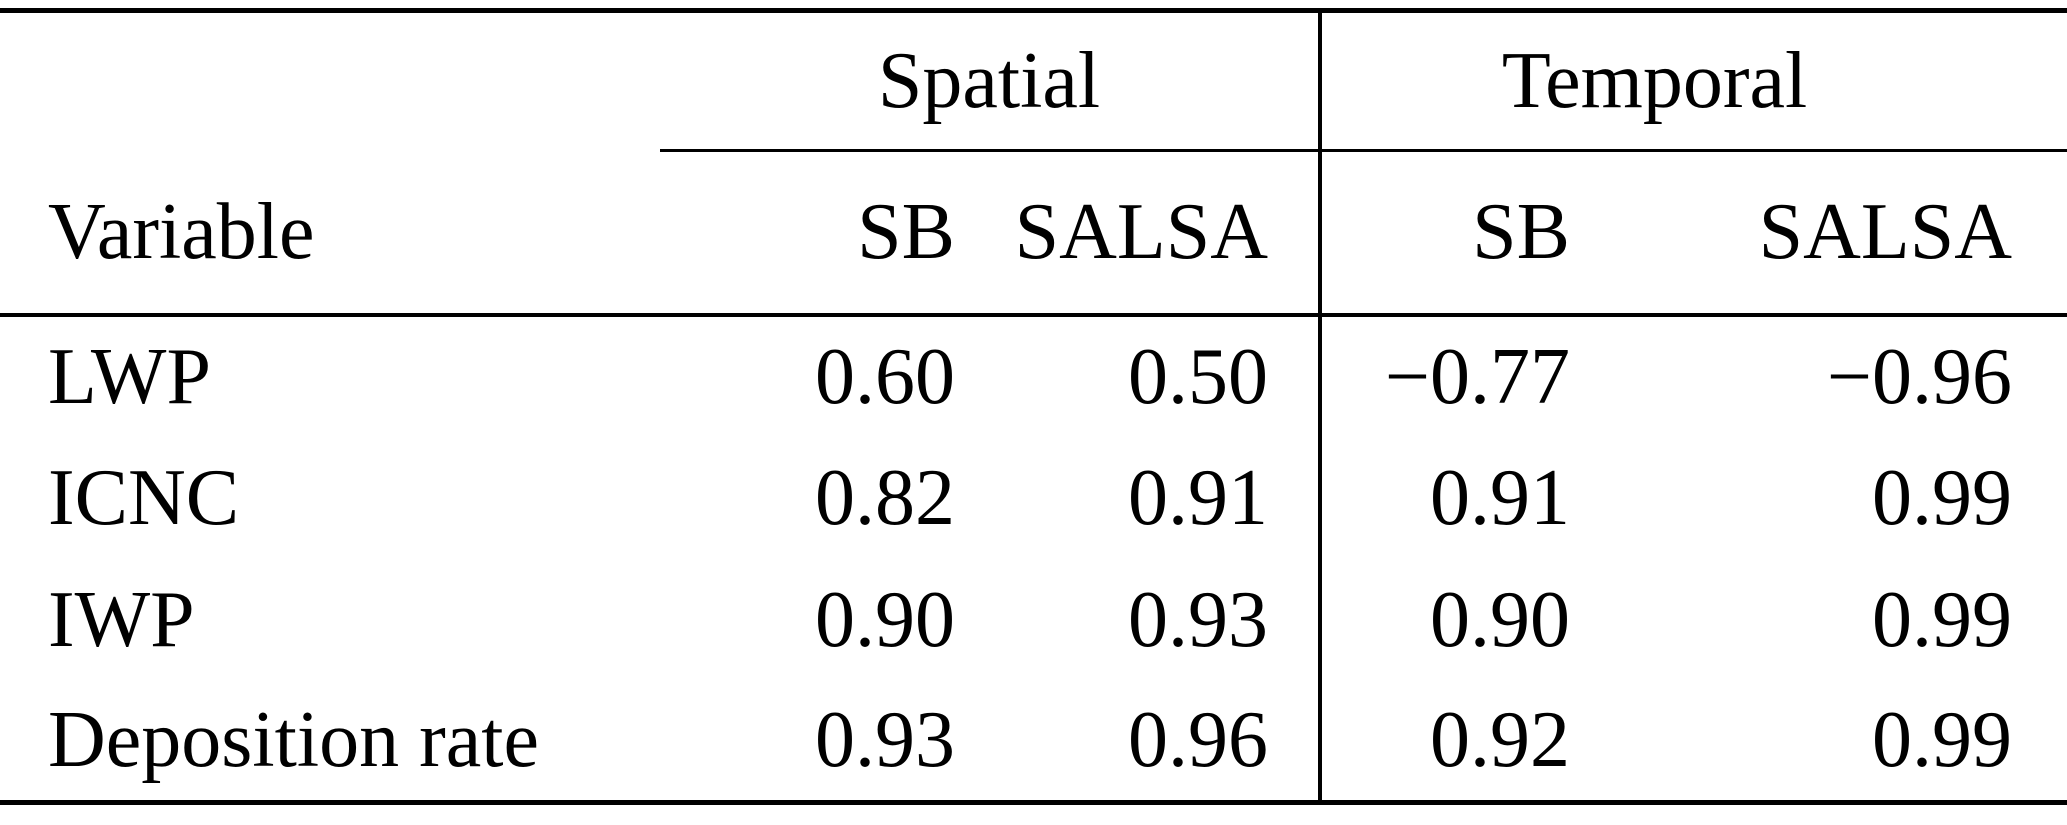  I want to click on table-row: LWP 0.60 0.50 −0.77 −0.96, so click(1033, 375).